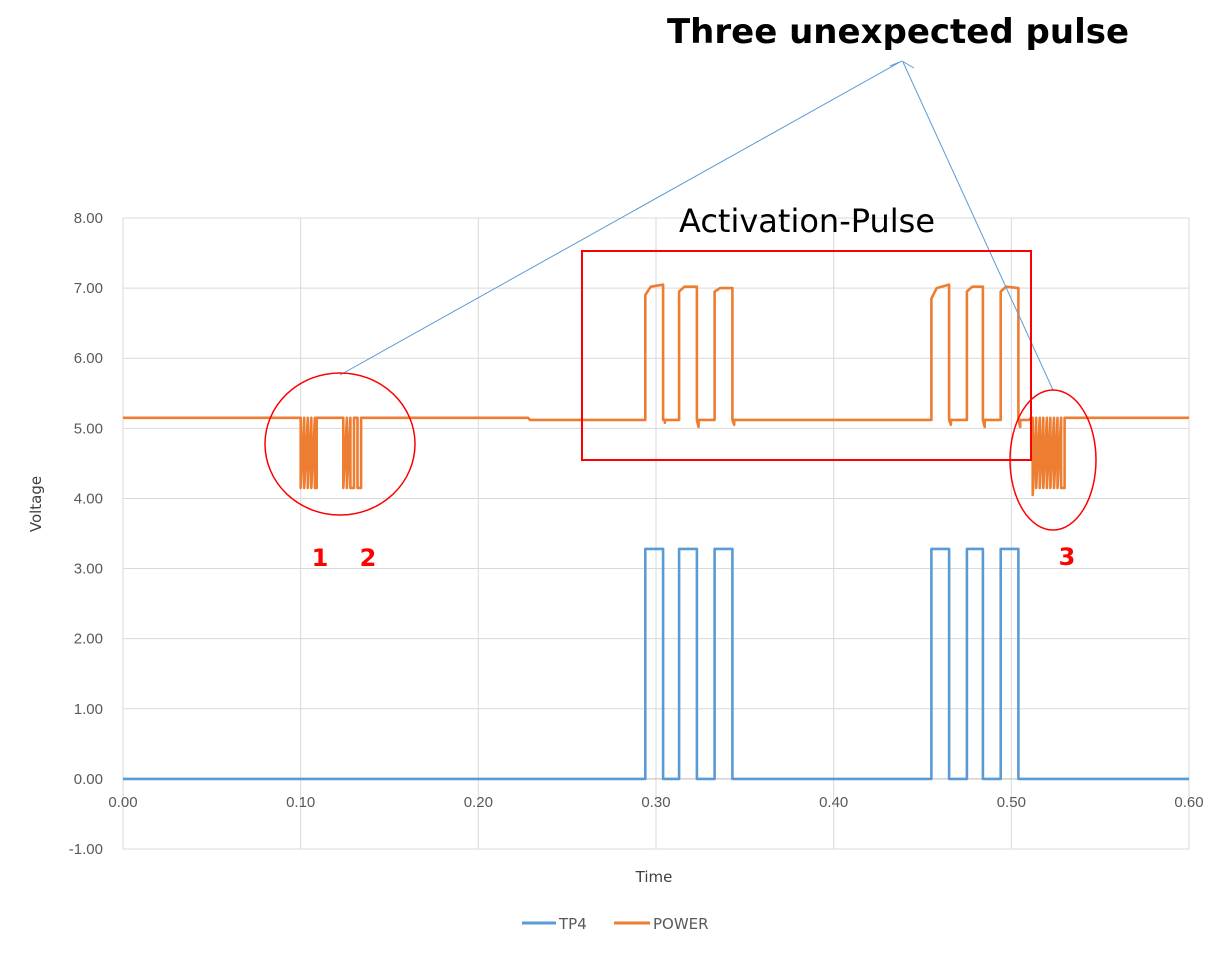 This screenshot has height=953, width=1230. I want to click on headline-annotation: Three unexpected pulse, so click(898, 32).